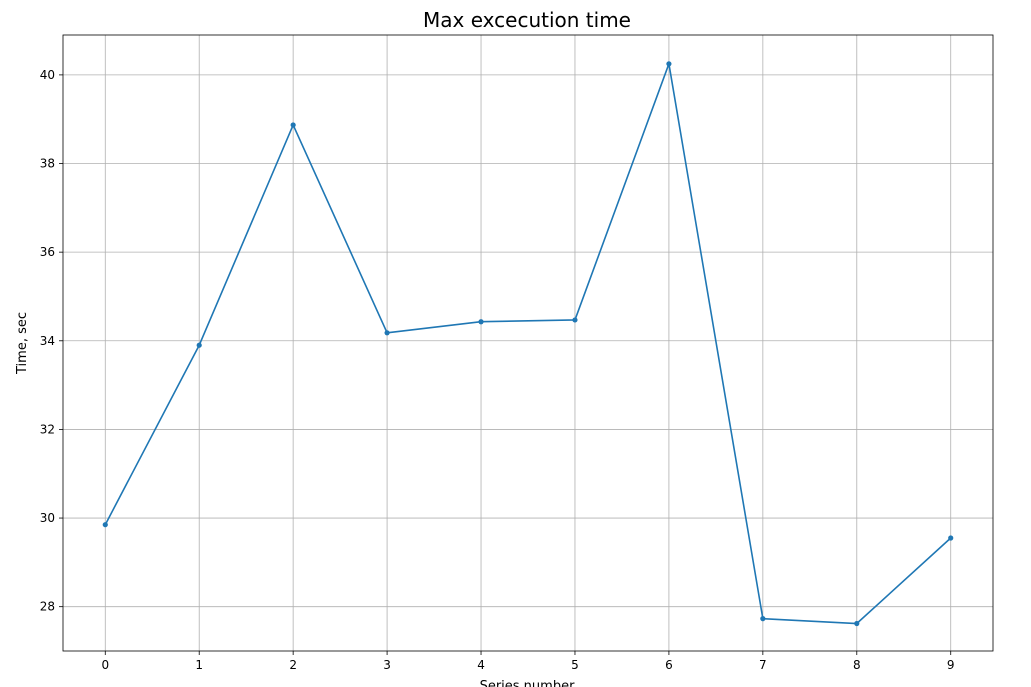  Describe the element at coordinates (481, 665) in the screenshot. I see `x-tick-label: 4` at that location.